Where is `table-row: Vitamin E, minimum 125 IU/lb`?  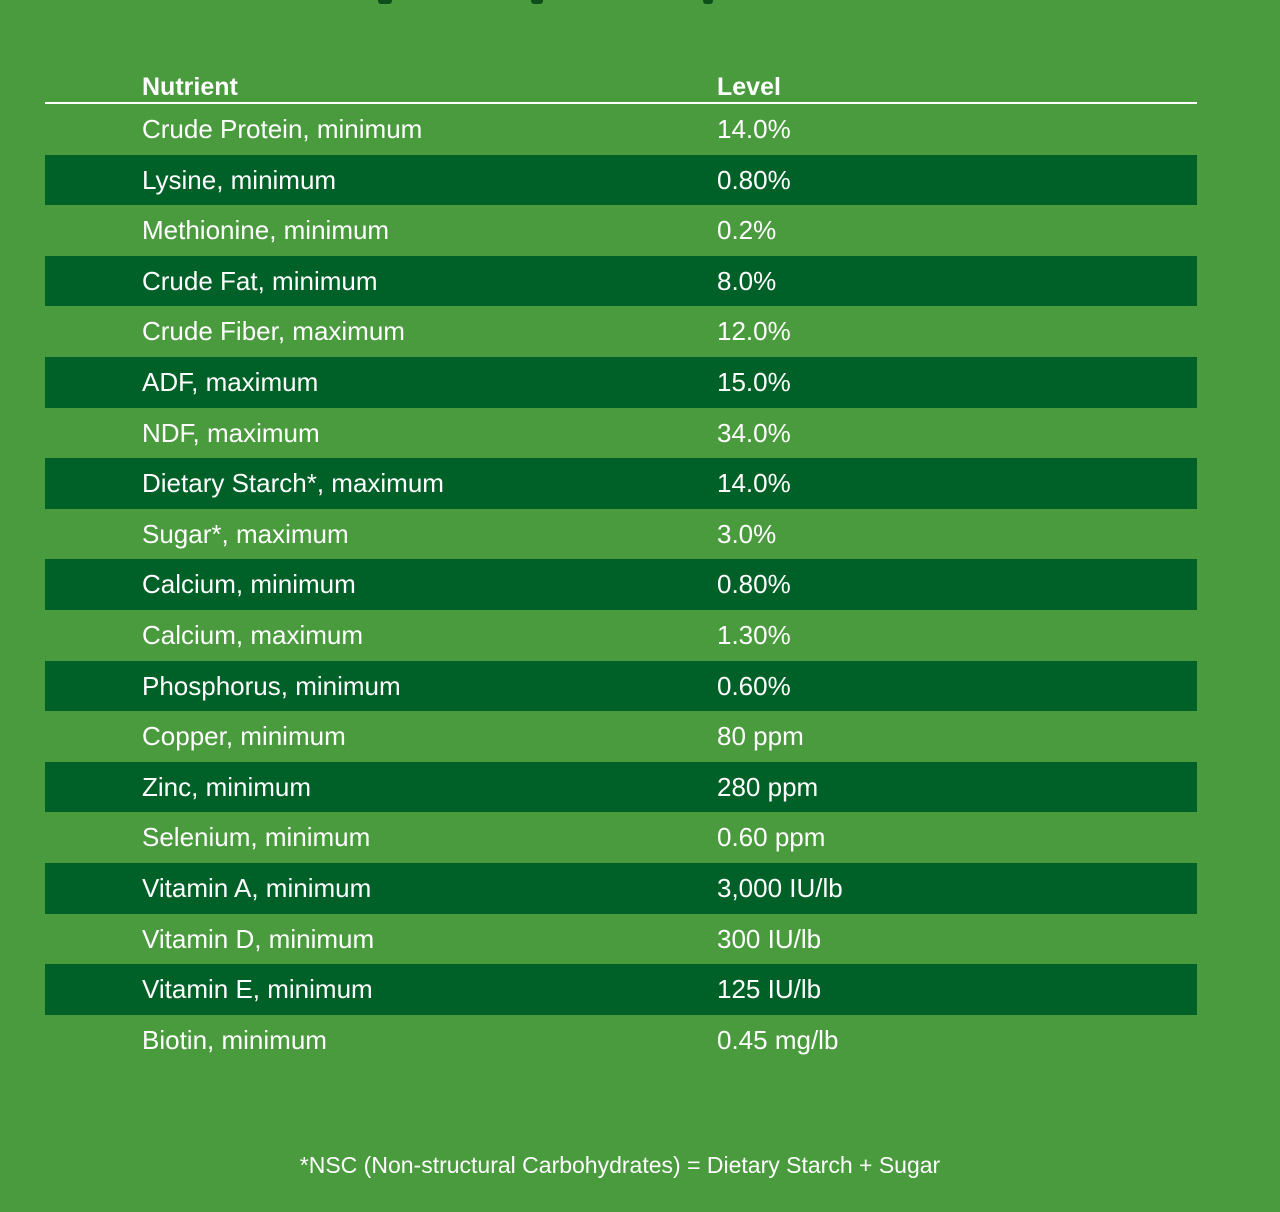 table-row: Vitamin E, minimum 125 IU/lb is located at coordinates (621, 989).